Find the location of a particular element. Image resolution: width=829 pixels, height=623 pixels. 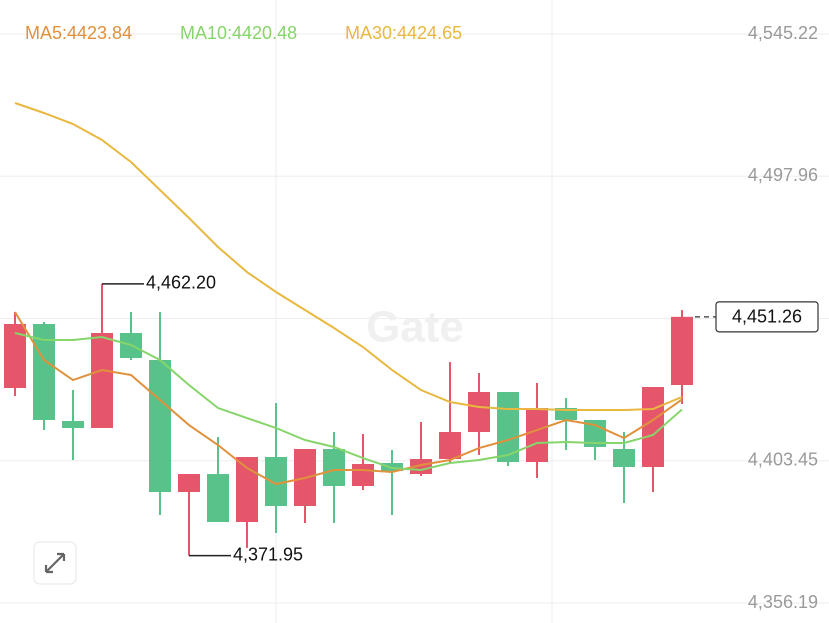

expand-icon is located at coordinates (55, 563).